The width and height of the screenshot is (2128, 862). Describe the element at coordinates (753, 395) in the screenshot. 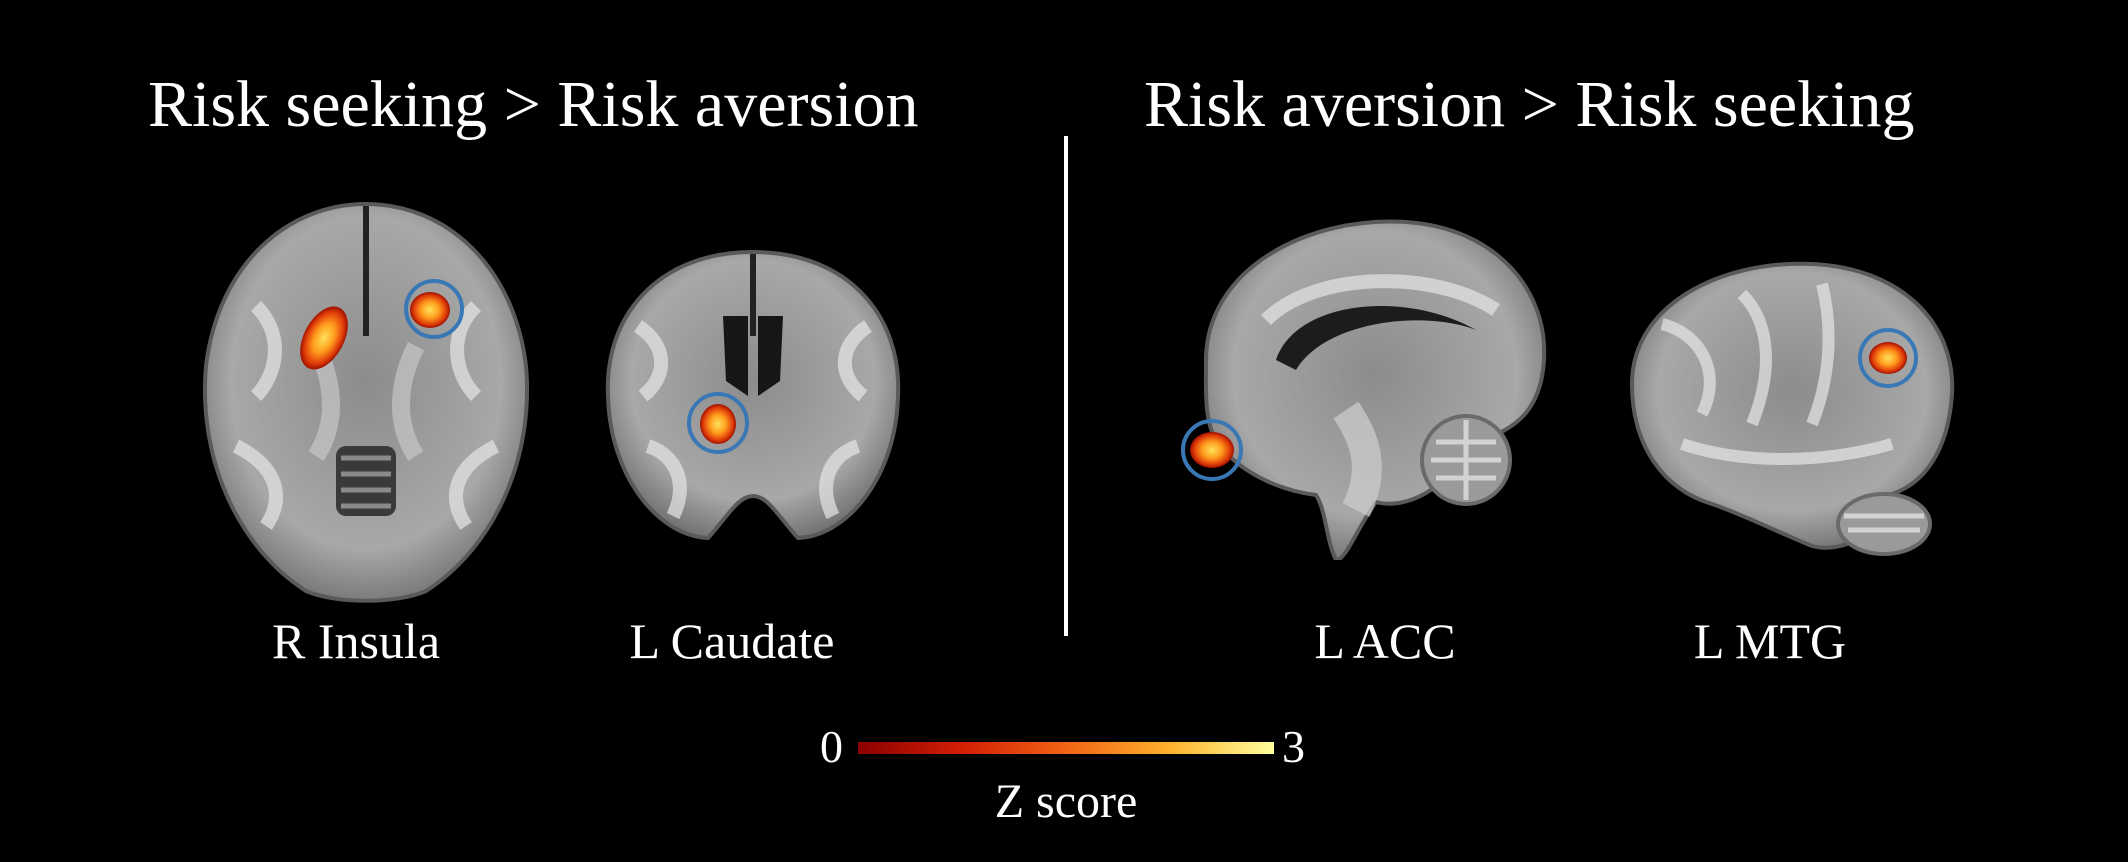

I see `coronal-brain-slice` at that location.